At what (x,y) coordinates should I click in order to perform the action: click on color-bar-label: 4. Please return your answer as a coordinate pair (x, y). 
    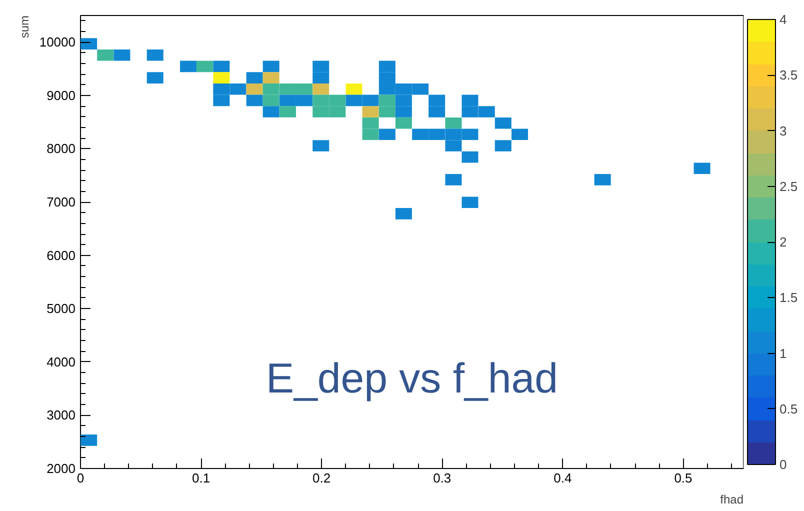
    Looking at the image, I should click on (783, 19).